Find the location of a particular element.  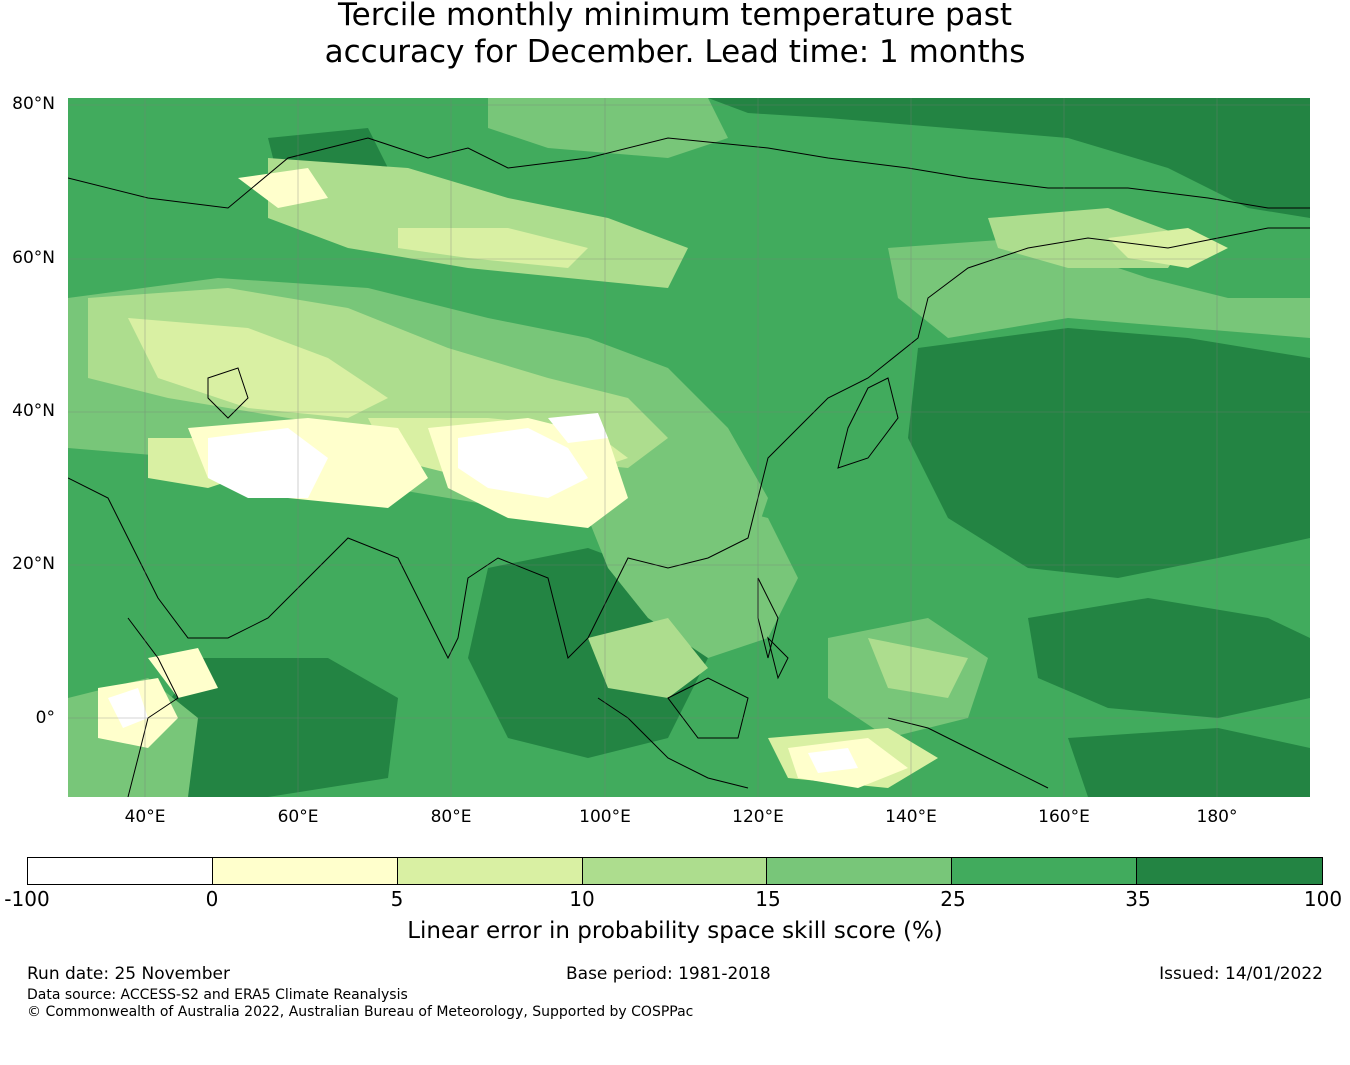

colorbar-tick-10: 10 is located at coordinates (582, 899).